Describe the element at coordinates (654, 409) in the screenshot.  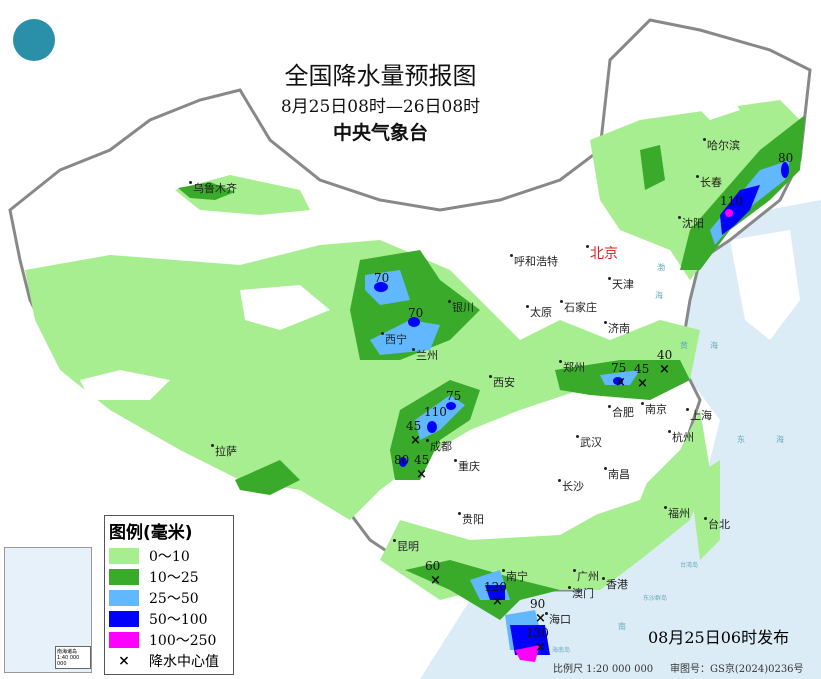
I see `city-label: 南京` at that location.